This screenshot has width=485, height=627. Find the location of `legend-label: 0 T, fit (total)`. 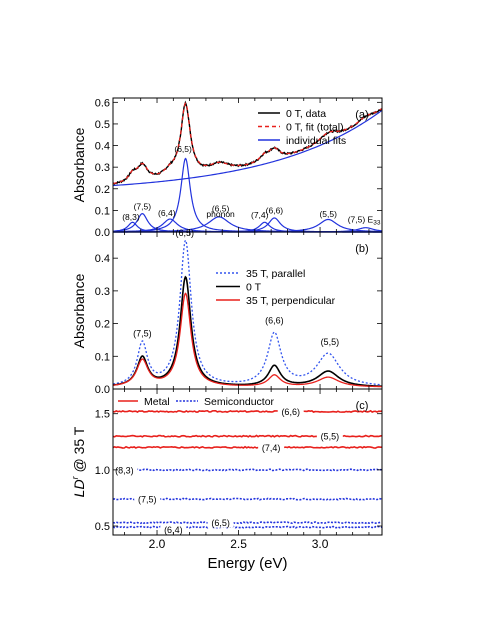

legend-label: 0 T, fit (total) is located at coordinates (315, 128).